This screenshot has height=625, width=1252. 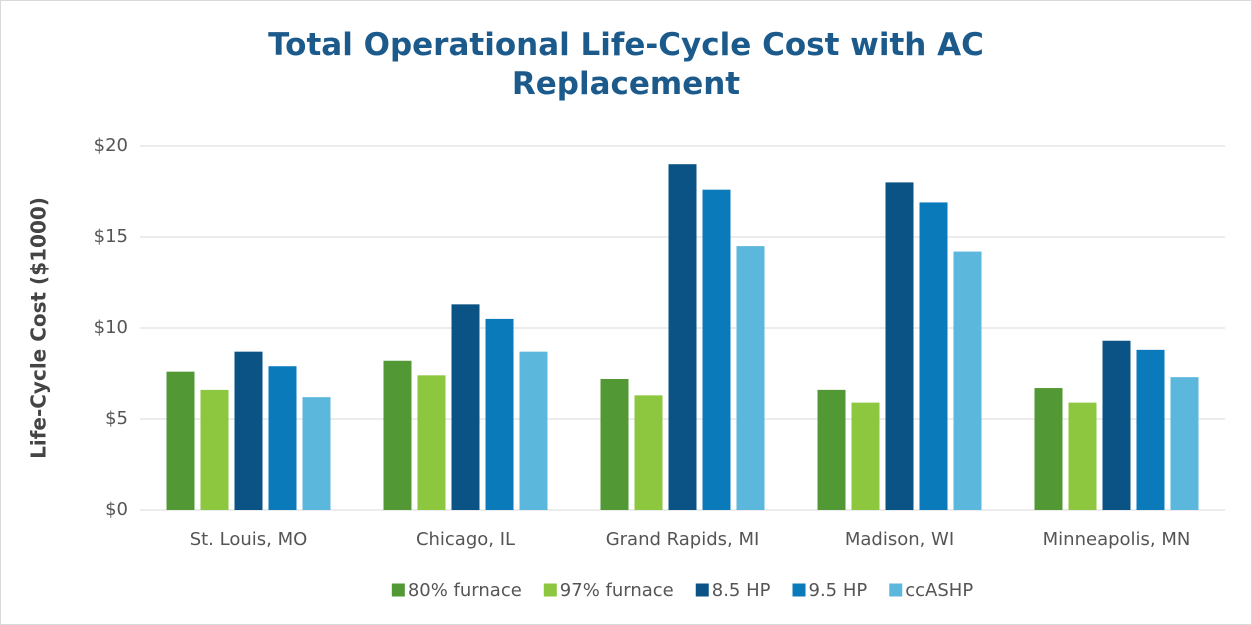 I want to click on x-tick-label: Minneapolis, MN, so click(x=1117, y=539).